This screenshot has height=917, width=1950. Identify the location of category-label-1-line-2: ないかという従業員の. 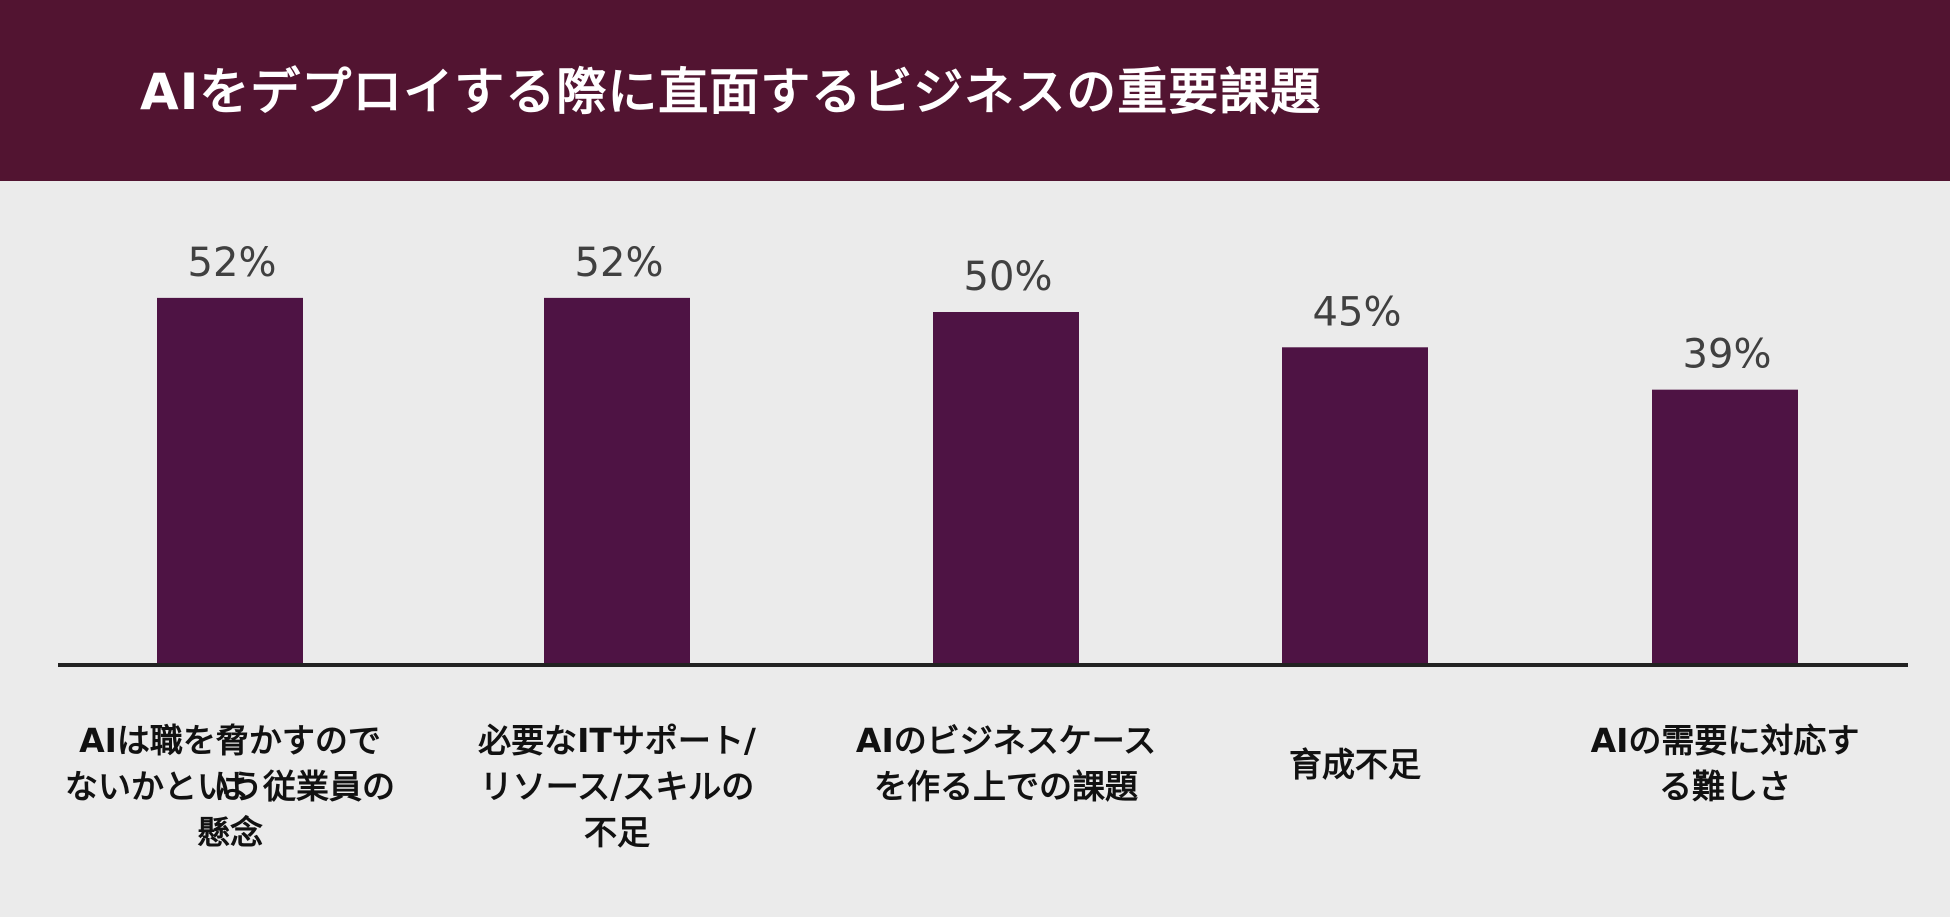
(230, 786).